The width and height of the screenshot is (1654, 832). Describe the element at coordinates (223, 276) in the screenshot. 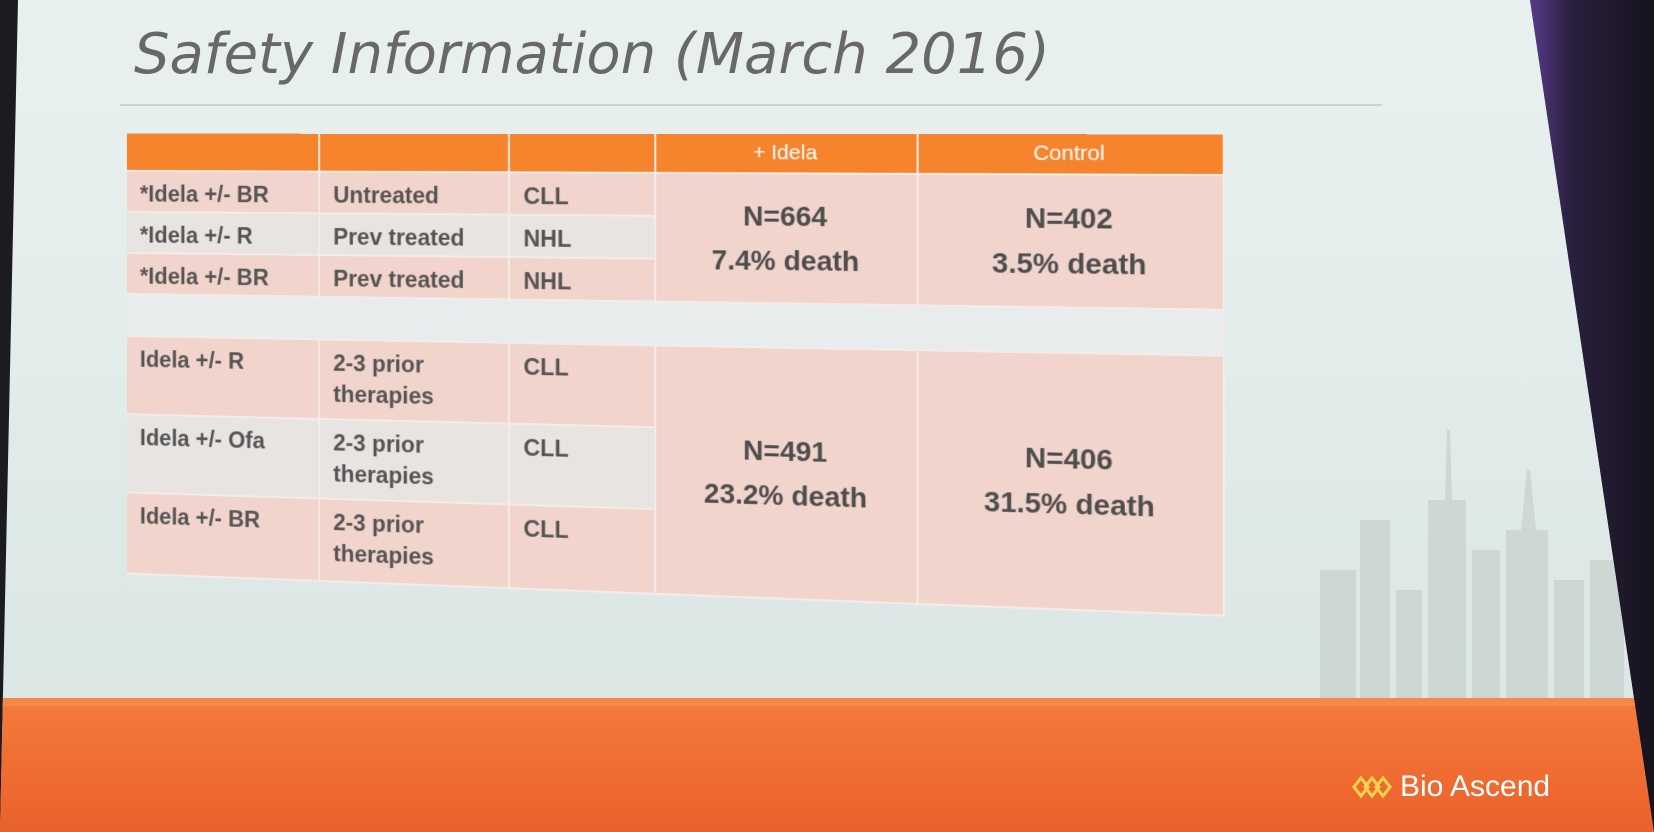

I see `g1-row3-regimen: *Idela +/- BR` at that location.